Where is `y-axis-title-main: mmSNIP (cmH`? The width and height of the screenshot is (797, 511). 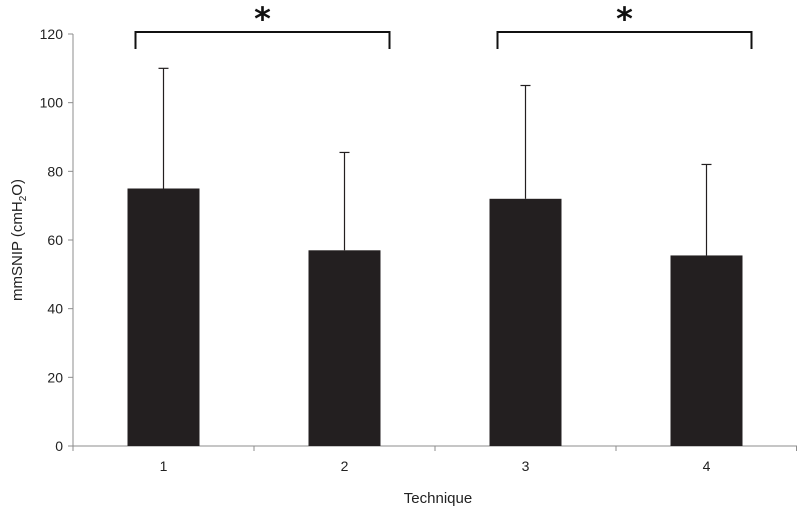 y-axis-title-main: mmSNIP (cmH is located at coordinates (17, 251).